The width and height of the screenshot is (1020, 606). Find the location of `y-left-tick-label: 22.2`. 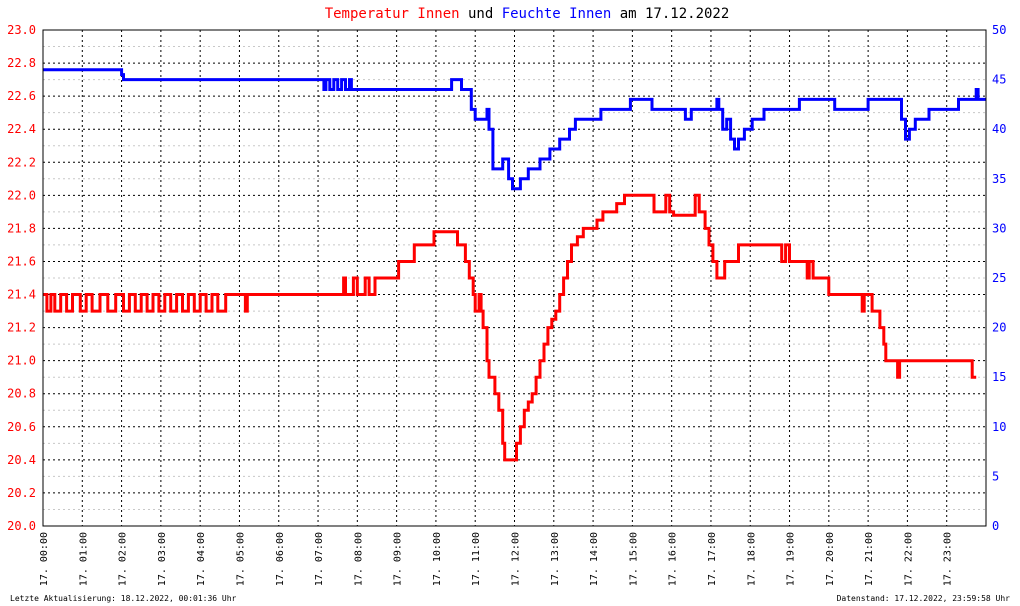

y-left-tick-label: 22.2 is located at coordinates (21, 162).